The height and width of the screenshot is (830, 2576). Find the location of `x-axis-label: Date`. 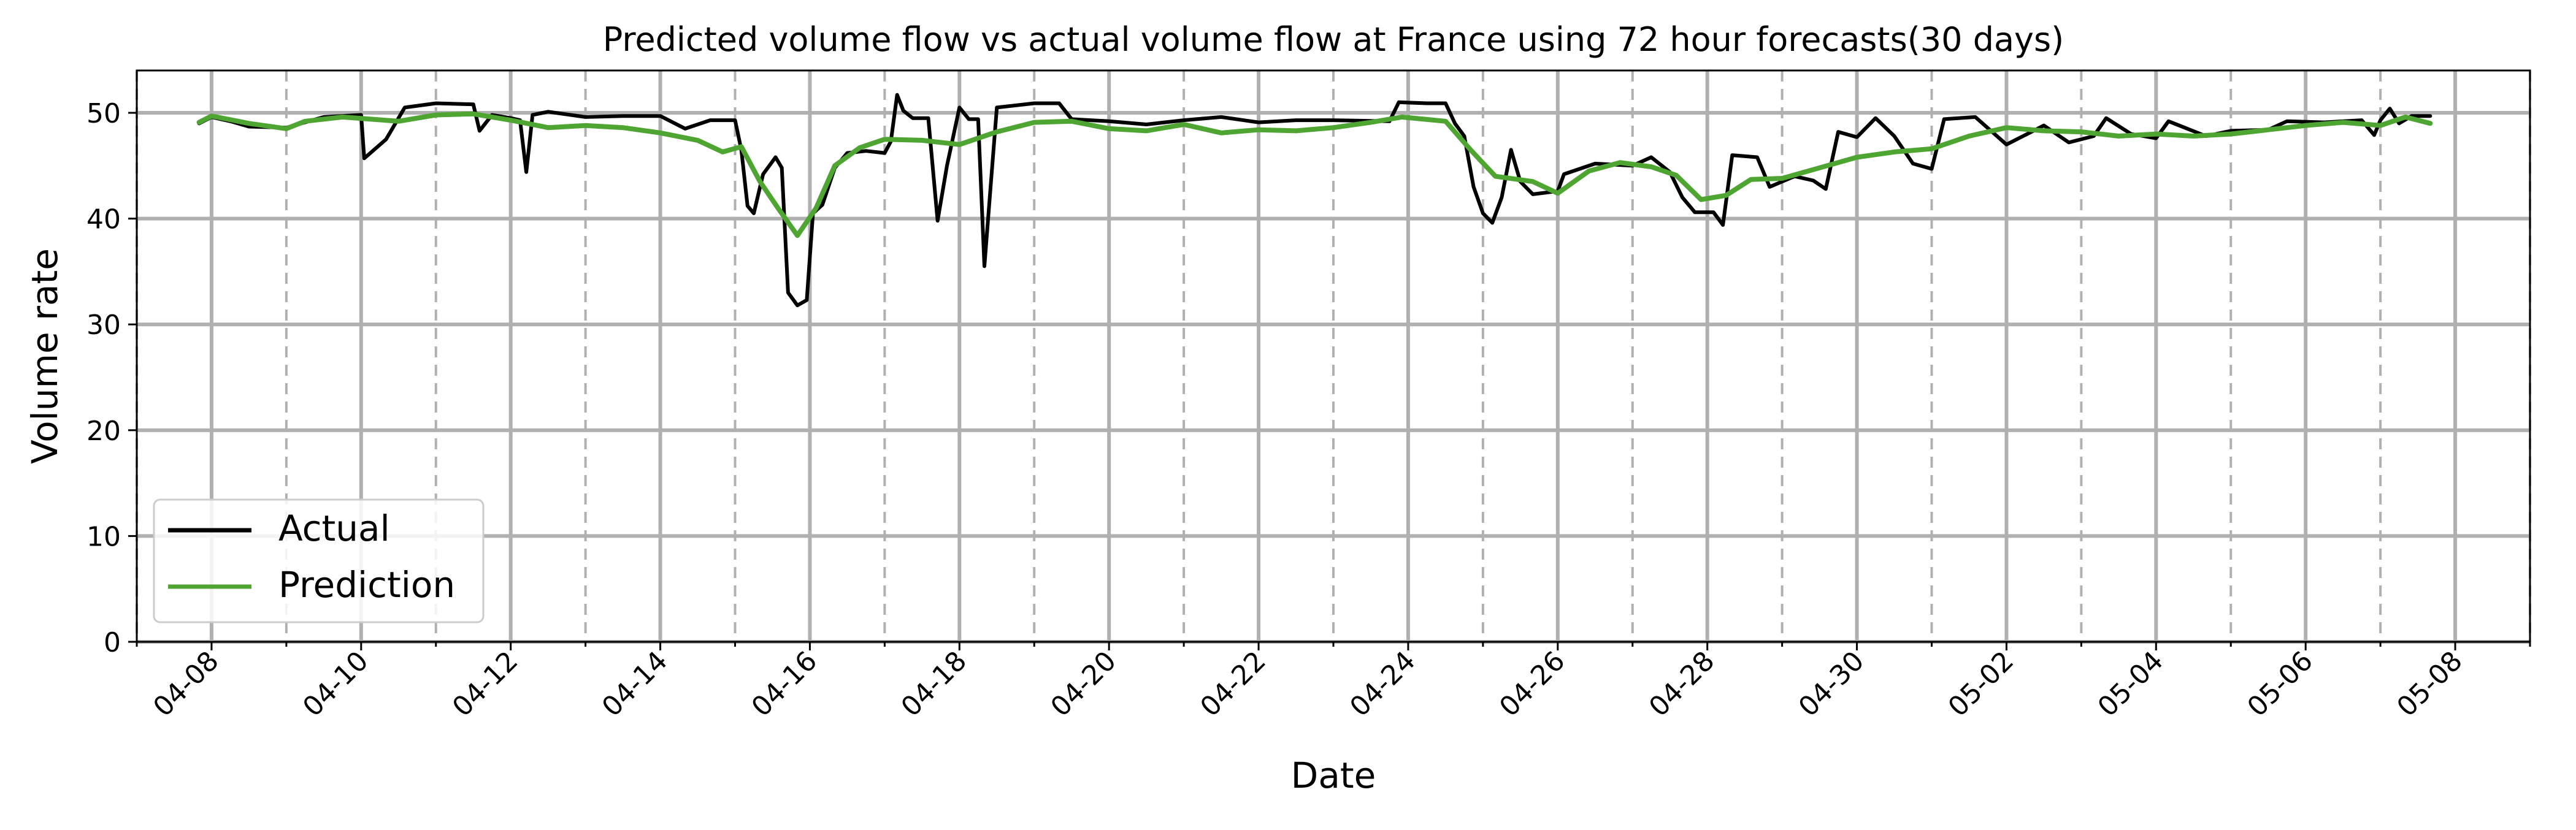

x-axis-label: Date is located at coordinates (1333, 775).